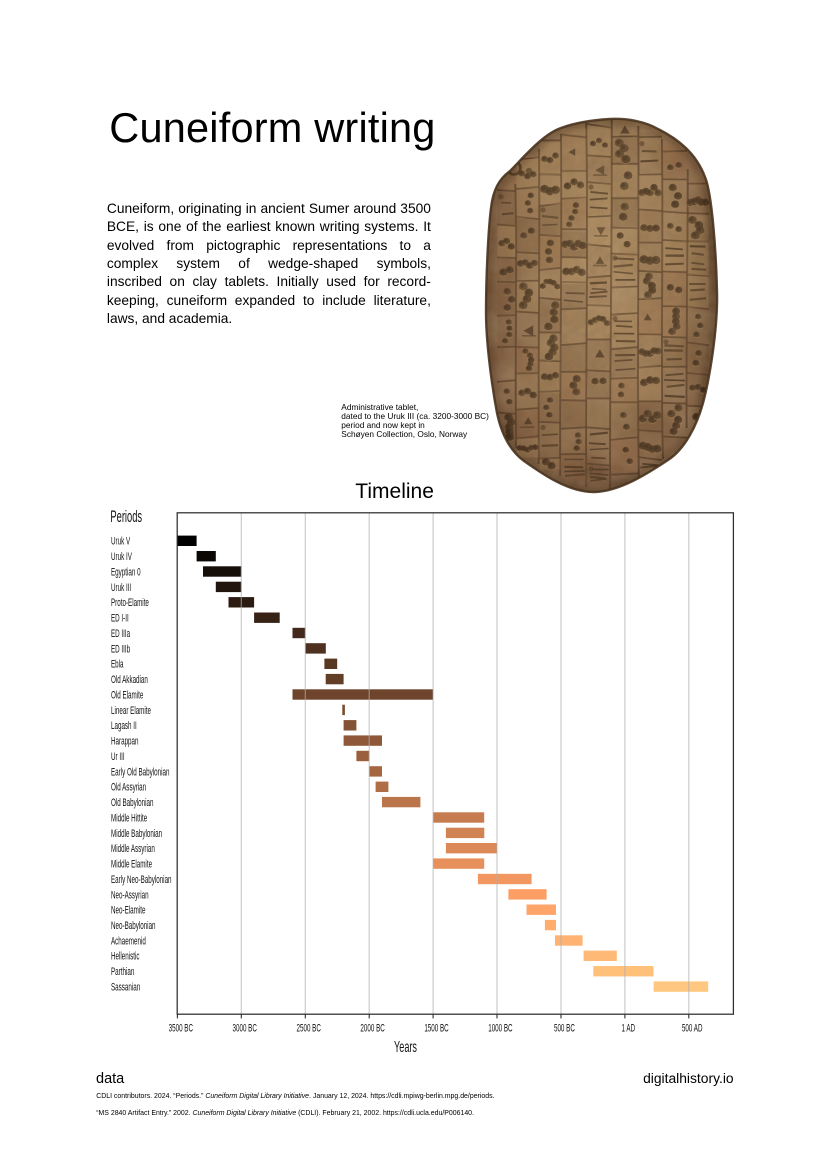  I want to click on svg-text: 1000 BC, so click(500, 1028).